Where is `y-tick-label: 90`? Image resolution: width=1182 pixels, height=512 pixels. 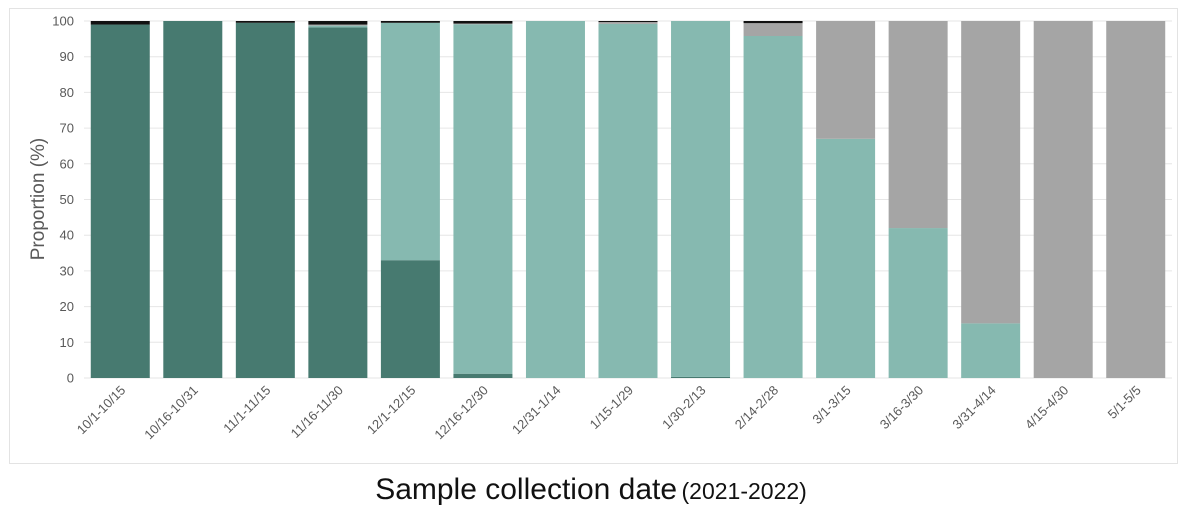
y-tick-label: 90 is located at coordinates (67, 56).